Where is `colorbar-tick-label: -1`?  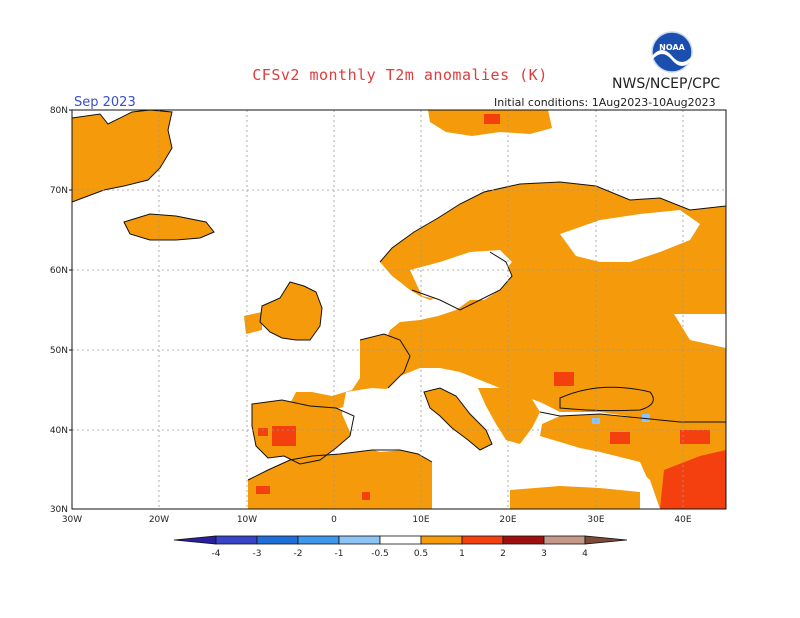
colorbar-tick-label: -1 is located at coordinates (339, 554).